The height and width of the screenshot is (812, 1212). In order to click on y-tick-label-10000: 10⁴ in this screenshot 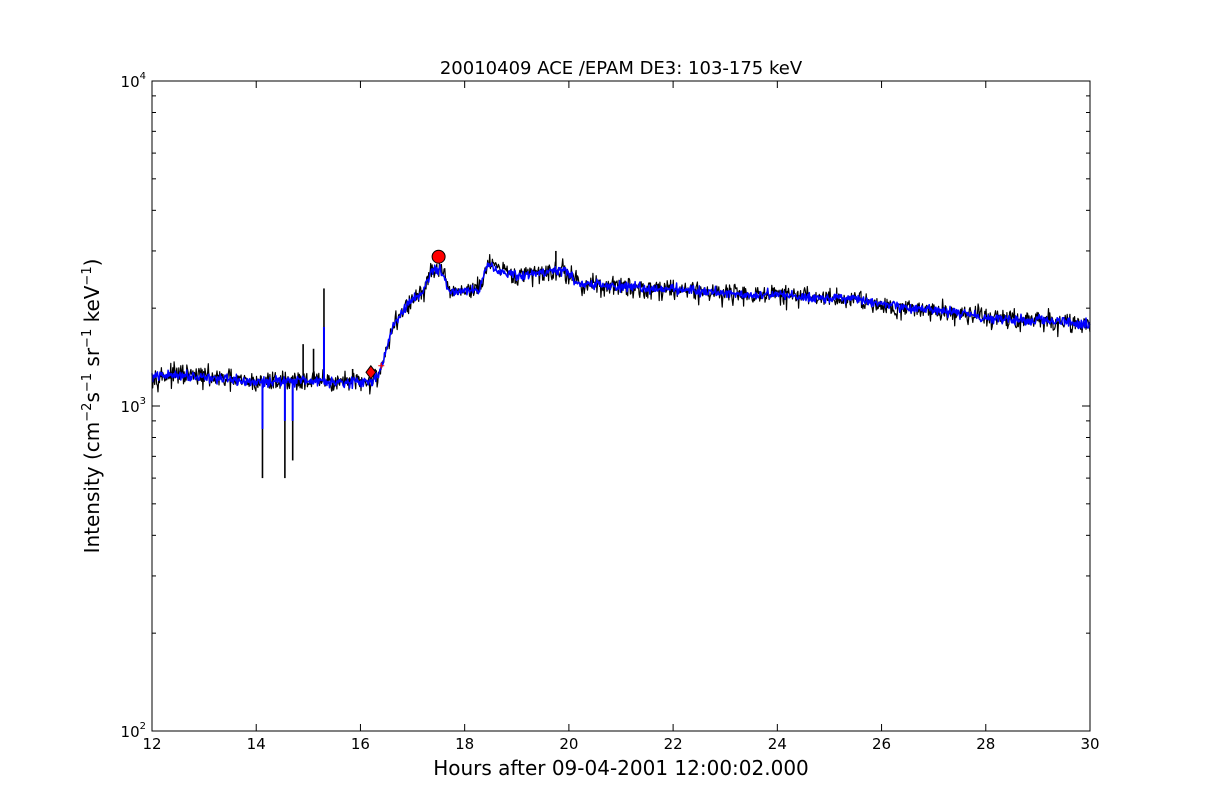, I will do `click(133, 81)`.